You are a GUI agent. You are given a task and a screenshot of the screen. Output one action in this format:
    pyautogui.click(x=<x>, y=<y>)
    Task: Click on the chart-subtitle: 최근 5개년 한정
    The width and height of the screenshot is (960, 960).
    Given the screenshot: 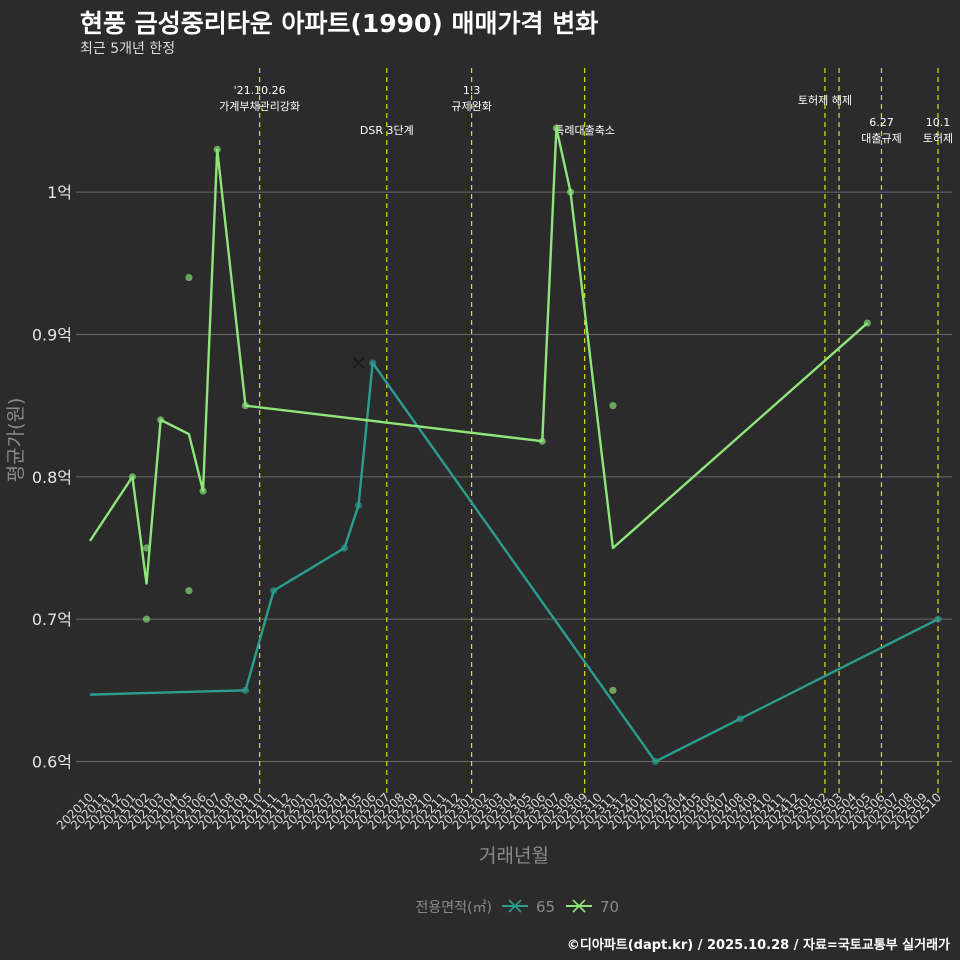 What is the action you would take?
    pyautogui.click(x=128, y=49)
    